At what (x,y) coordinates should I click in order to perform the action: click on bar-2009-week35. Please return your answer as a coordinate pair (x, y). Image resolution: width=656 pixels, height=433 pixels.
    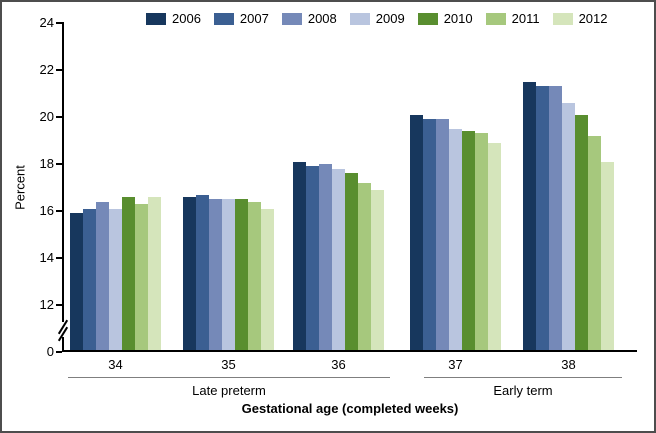
    Looking at the image, I should click on (228, 275).